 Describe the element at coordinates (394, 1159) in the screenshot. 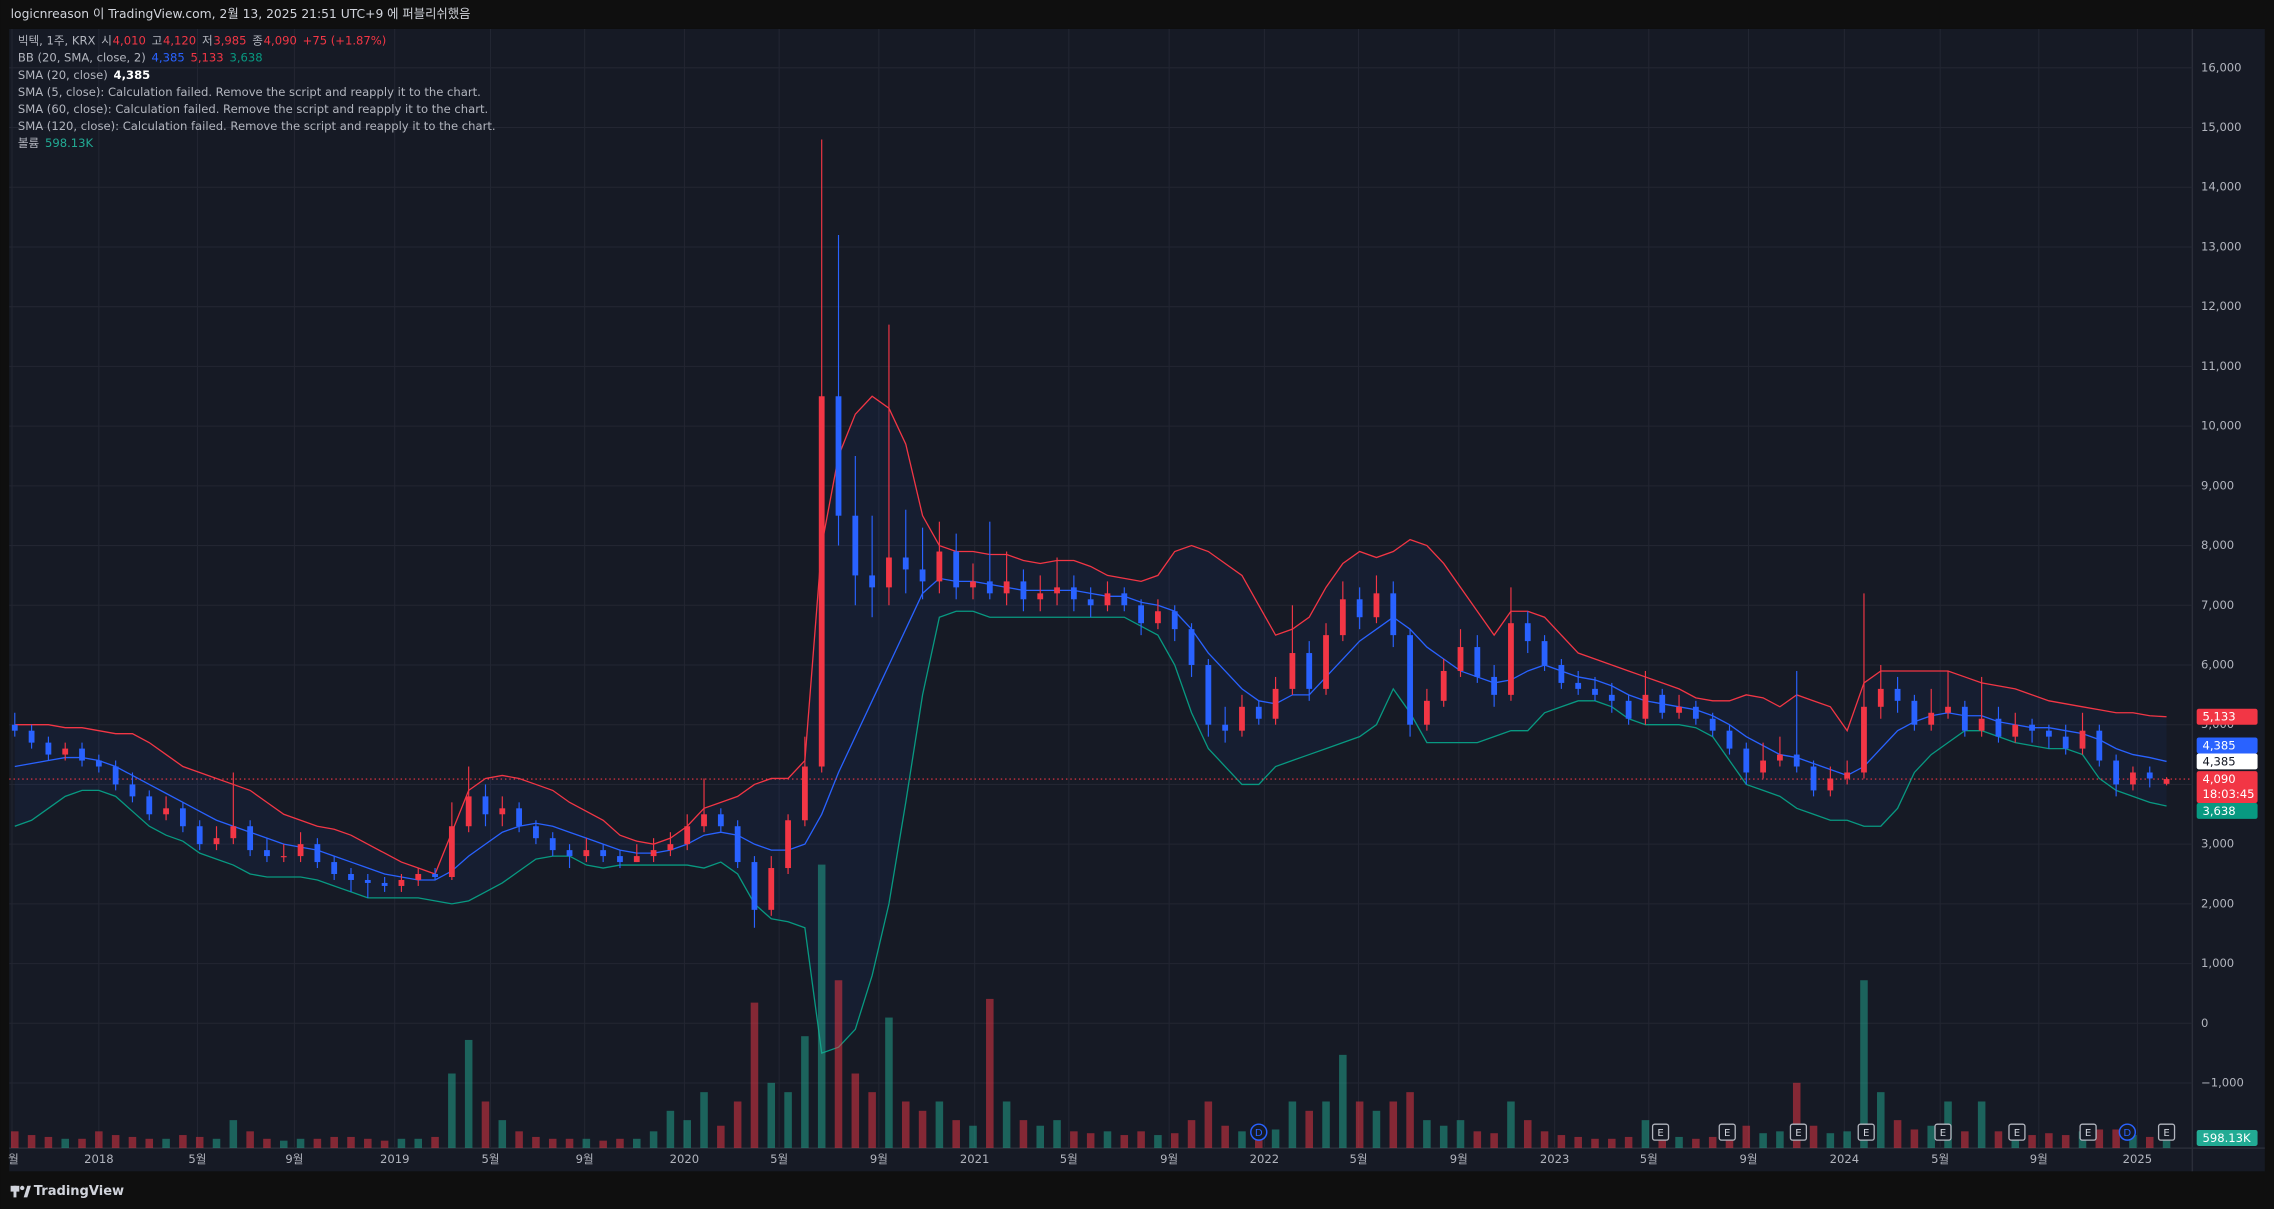

I see `x-tick-label: 2019` at that location.